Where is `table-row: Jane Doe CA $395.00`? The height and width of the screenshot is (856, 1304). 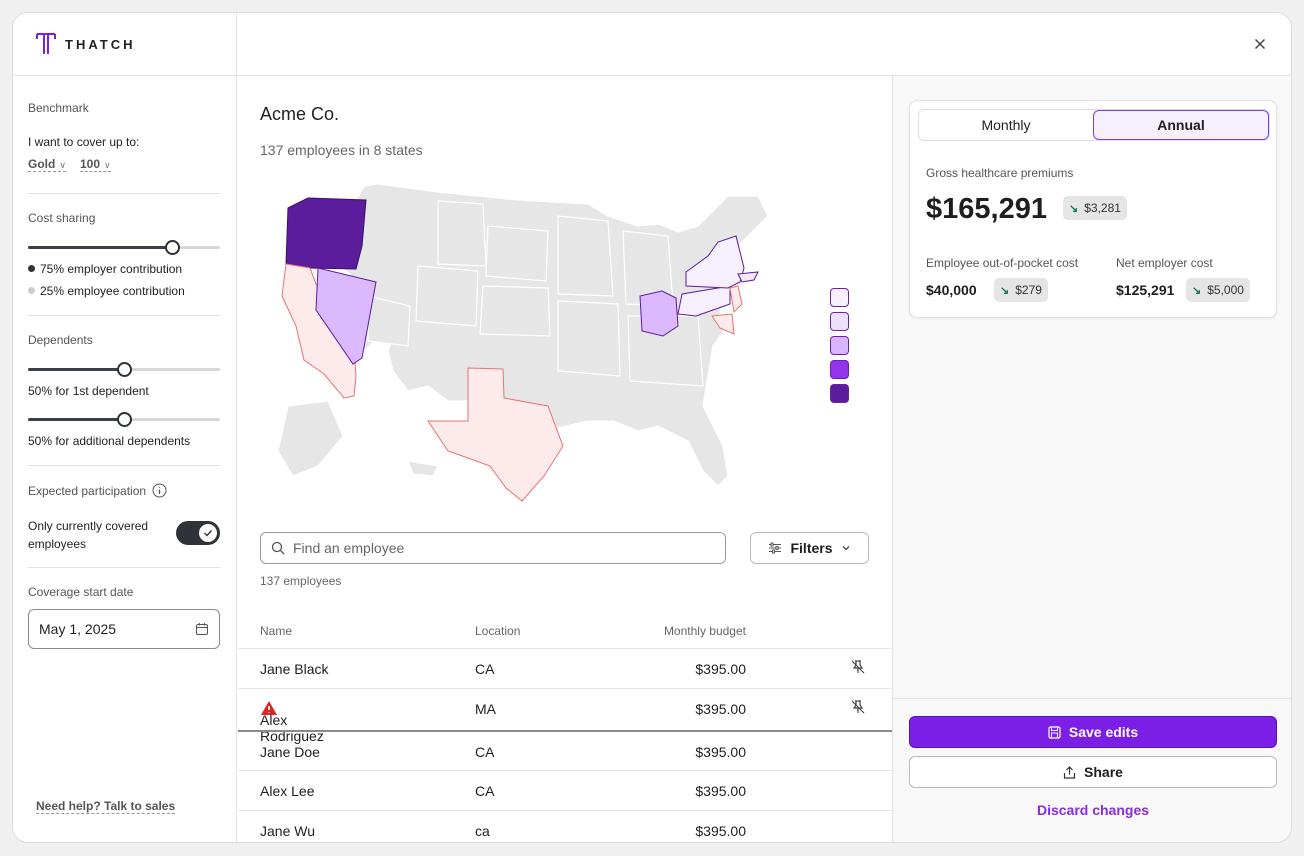 table-row: Jane Doe CA $395.00 is located at coordinates (565, 750).